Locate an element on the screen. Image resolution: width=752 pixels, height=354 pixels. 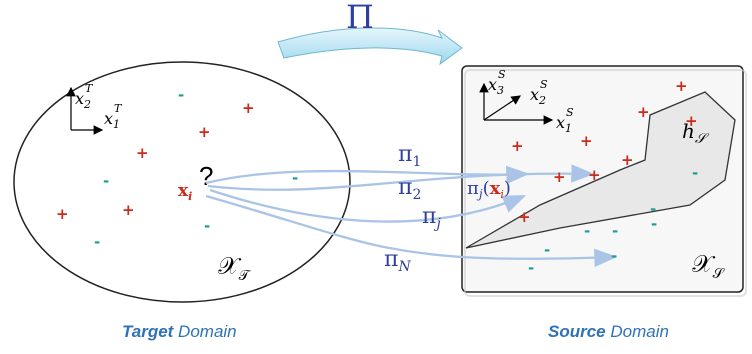
source-axes is located at coordinates (516, 103).